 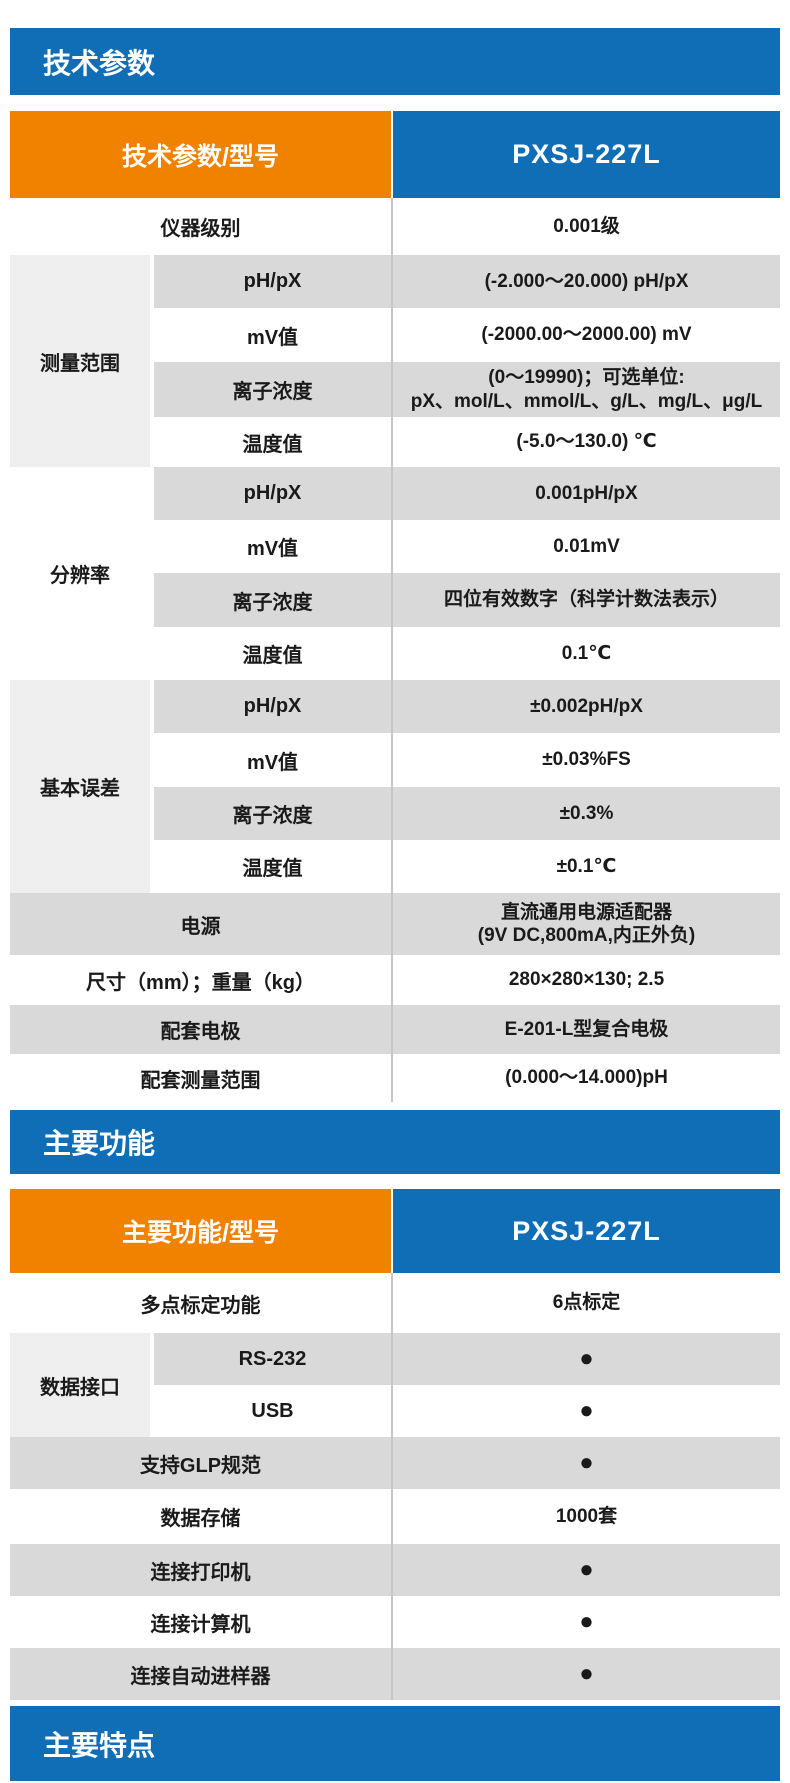 What do you see at coordinates (586, 935) in the screenshot?
I see `row-value-text: (9V DC,800mA,内正外负)` at bounding box center [586, 935].